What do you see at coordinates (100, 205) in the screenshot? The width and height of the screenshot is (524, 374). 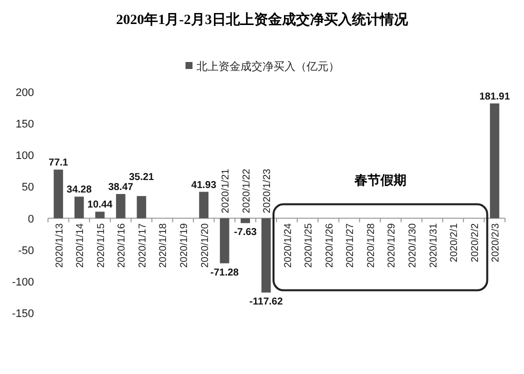 I see `data-label: 10.44` at bounding box center [100, 205].